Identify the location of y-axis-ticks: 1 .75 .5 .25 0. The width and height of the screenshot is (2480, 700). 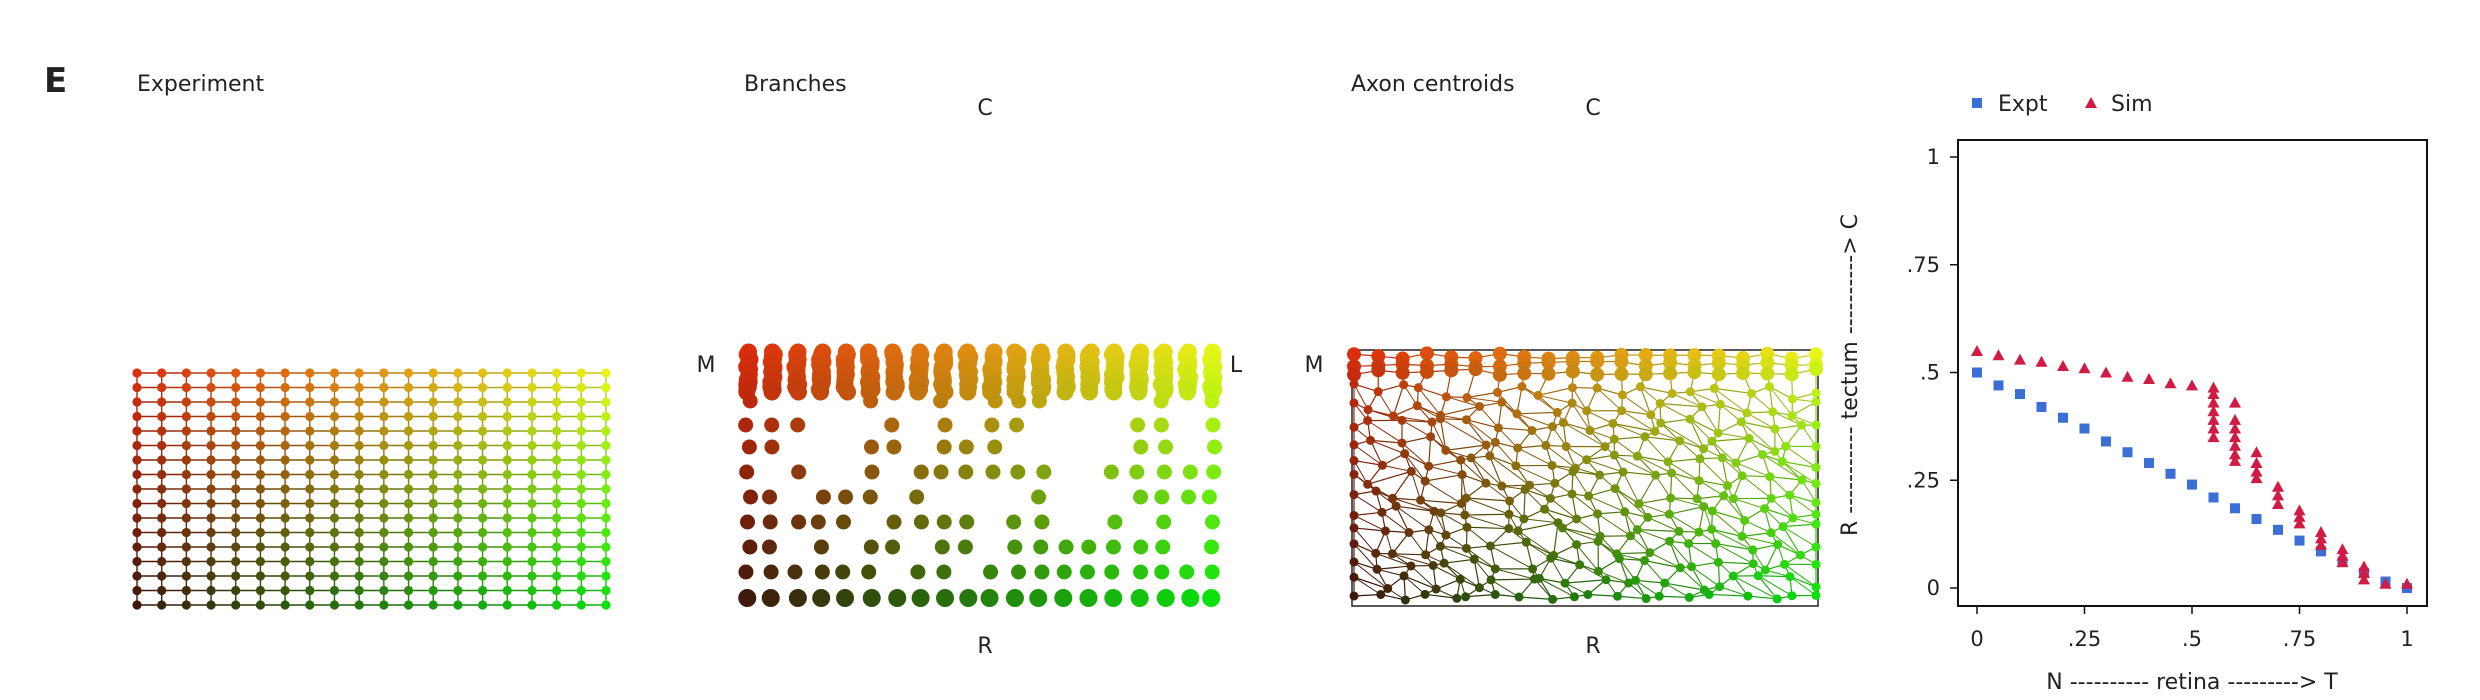
(1932, 372).